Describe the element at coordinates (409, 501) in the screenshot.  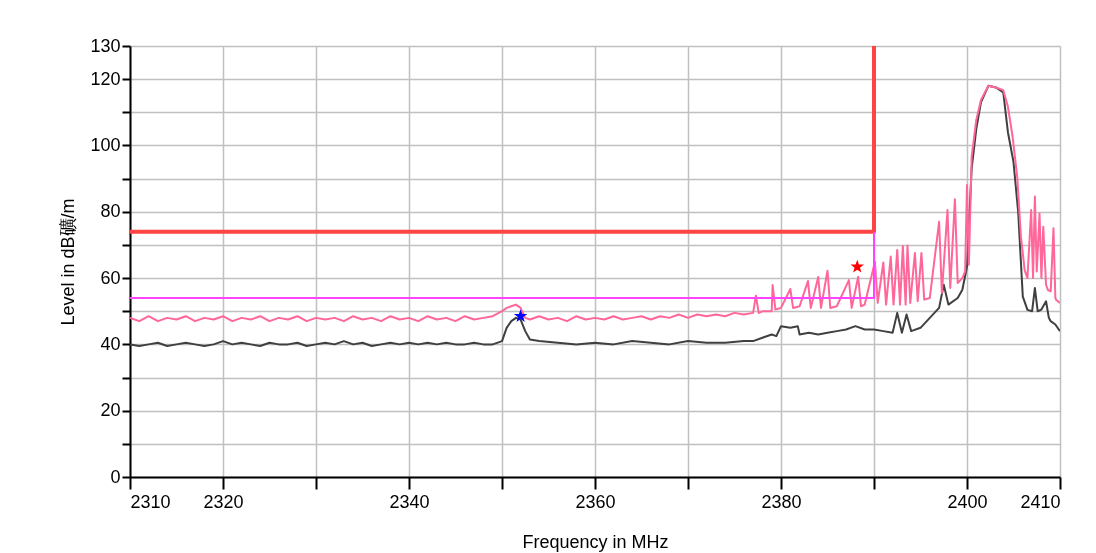
I see `x-tick-label: 2340` at that location.